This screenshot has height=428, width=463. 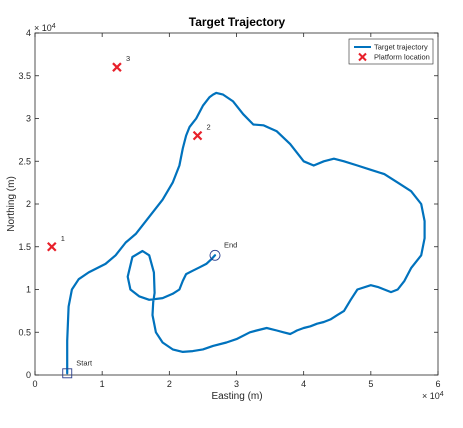 I want to click on y-exponent-power: 4, so click(x=54, y=26).